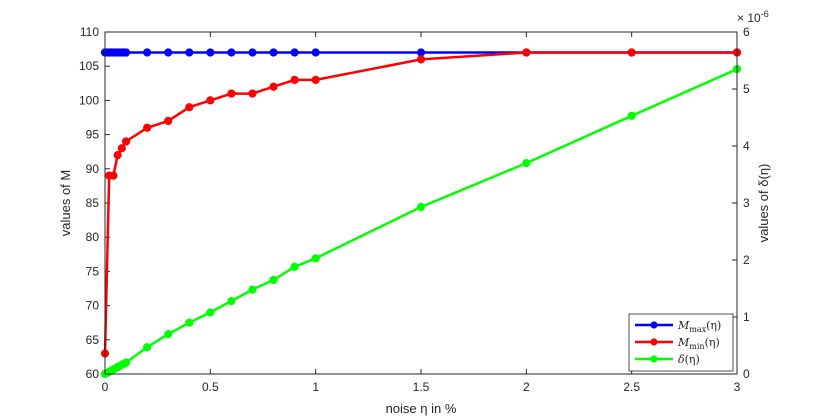 The image size is (814, 420). I want to click on legend-label: Mmax(η), so click(699, 326).